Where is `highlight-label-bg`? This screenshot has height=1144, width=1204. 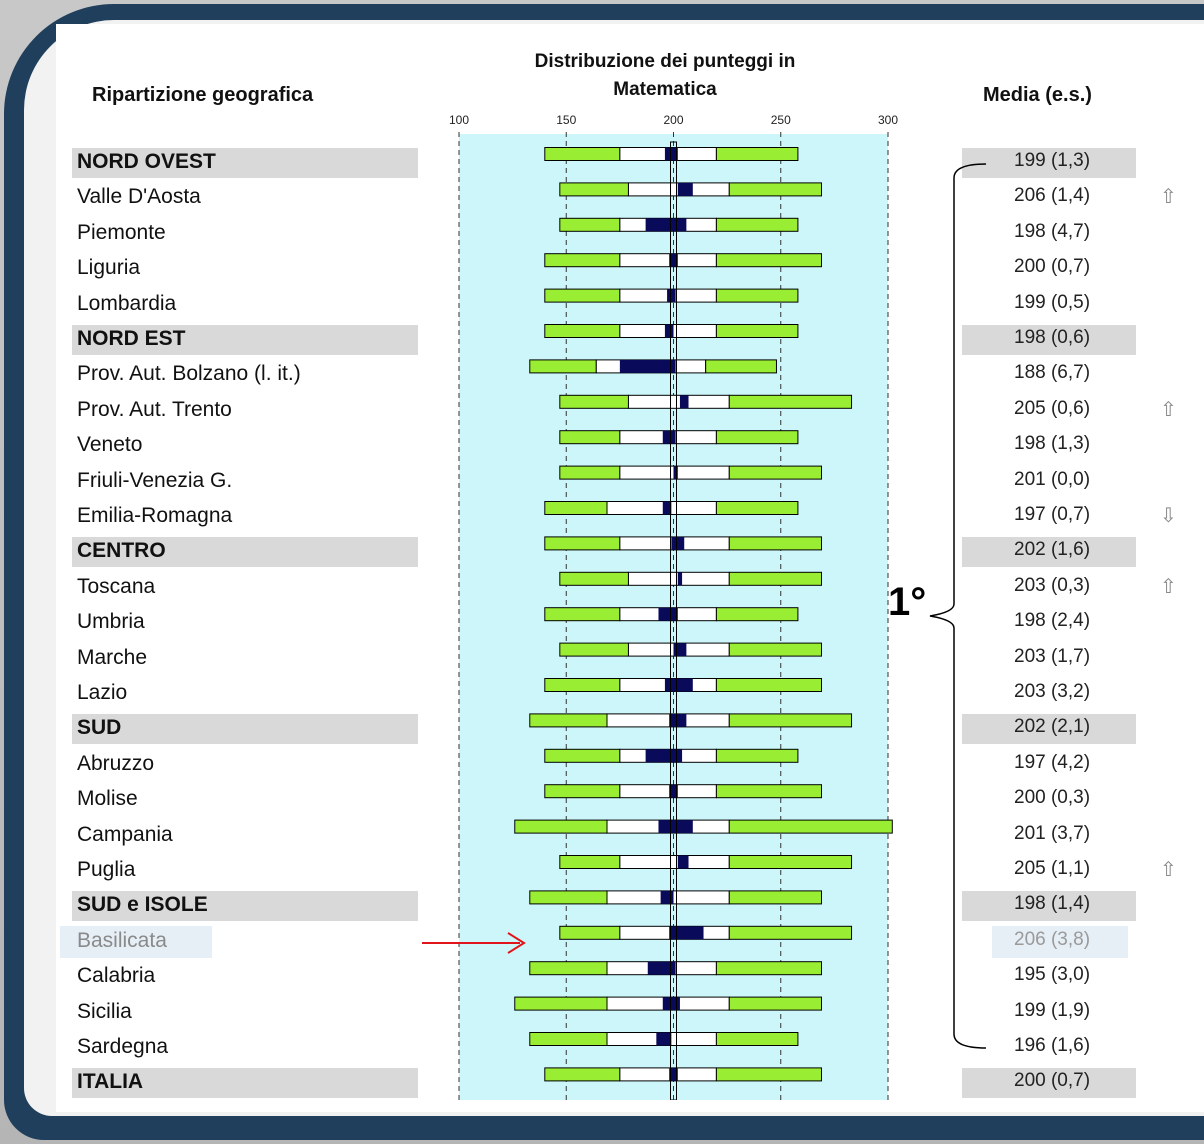 highlight-label-bg is located at coordinates (136, 941).